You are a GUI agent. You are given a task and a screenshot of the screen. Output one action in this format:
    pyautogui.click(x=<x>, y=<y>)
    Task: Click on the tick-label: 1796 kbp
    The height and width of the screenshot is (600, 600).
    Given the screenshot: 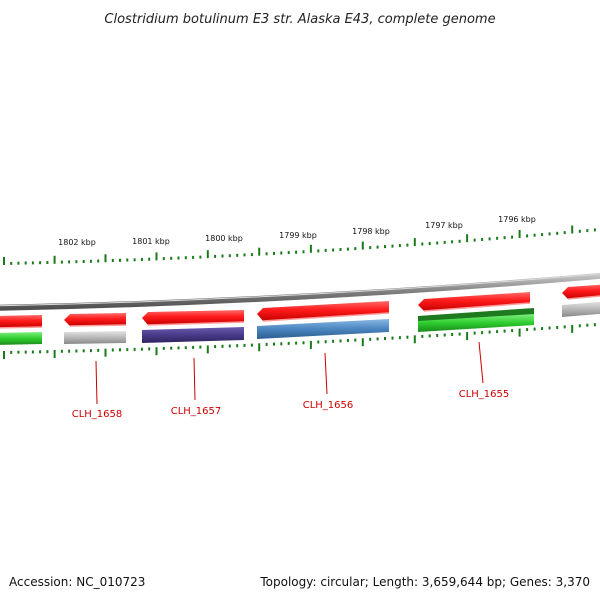 What is the action you would take?
    pyautogui.click(x=517, y=219)
    